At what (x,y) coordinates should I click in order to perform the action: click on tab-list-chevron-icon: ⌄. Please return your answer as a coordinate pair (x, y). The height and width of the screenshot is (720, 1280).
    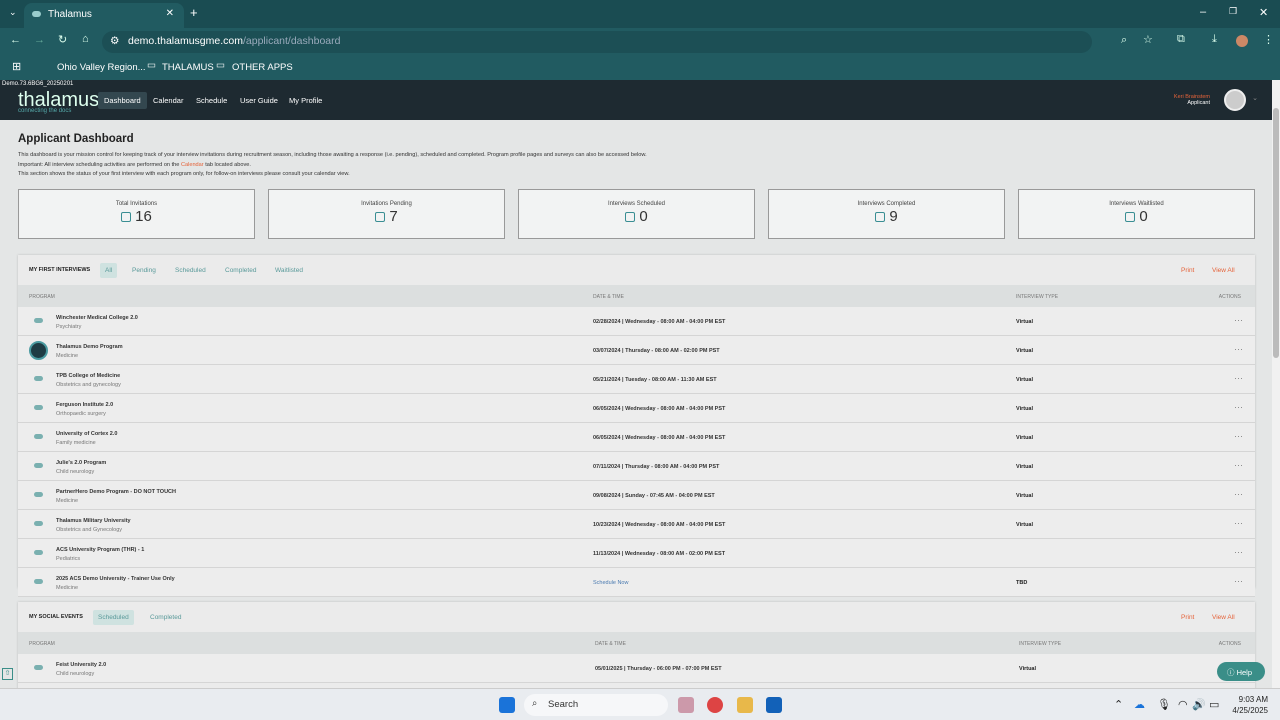
    Looking at the image, I should click on (13, 12).